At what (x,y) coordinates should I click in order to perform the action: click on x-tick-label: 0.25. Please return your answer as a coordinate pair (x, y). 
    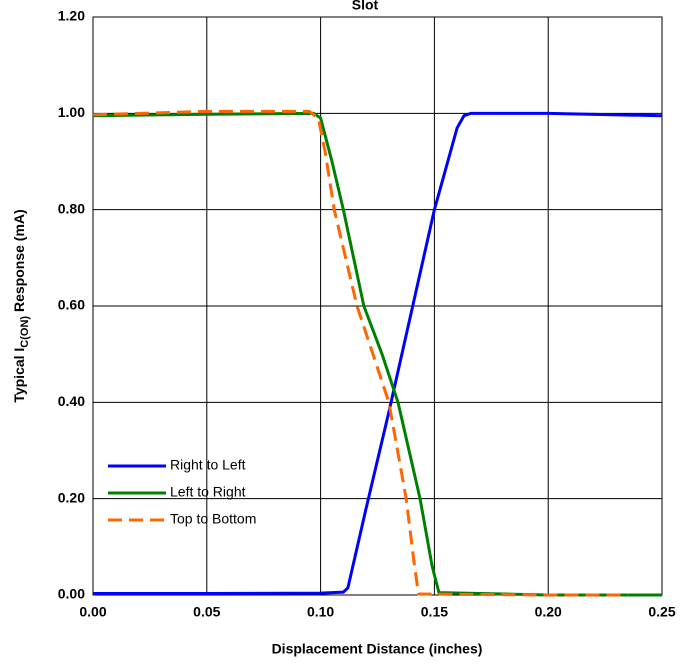
    Looking at the image, I should click on (661, 612).